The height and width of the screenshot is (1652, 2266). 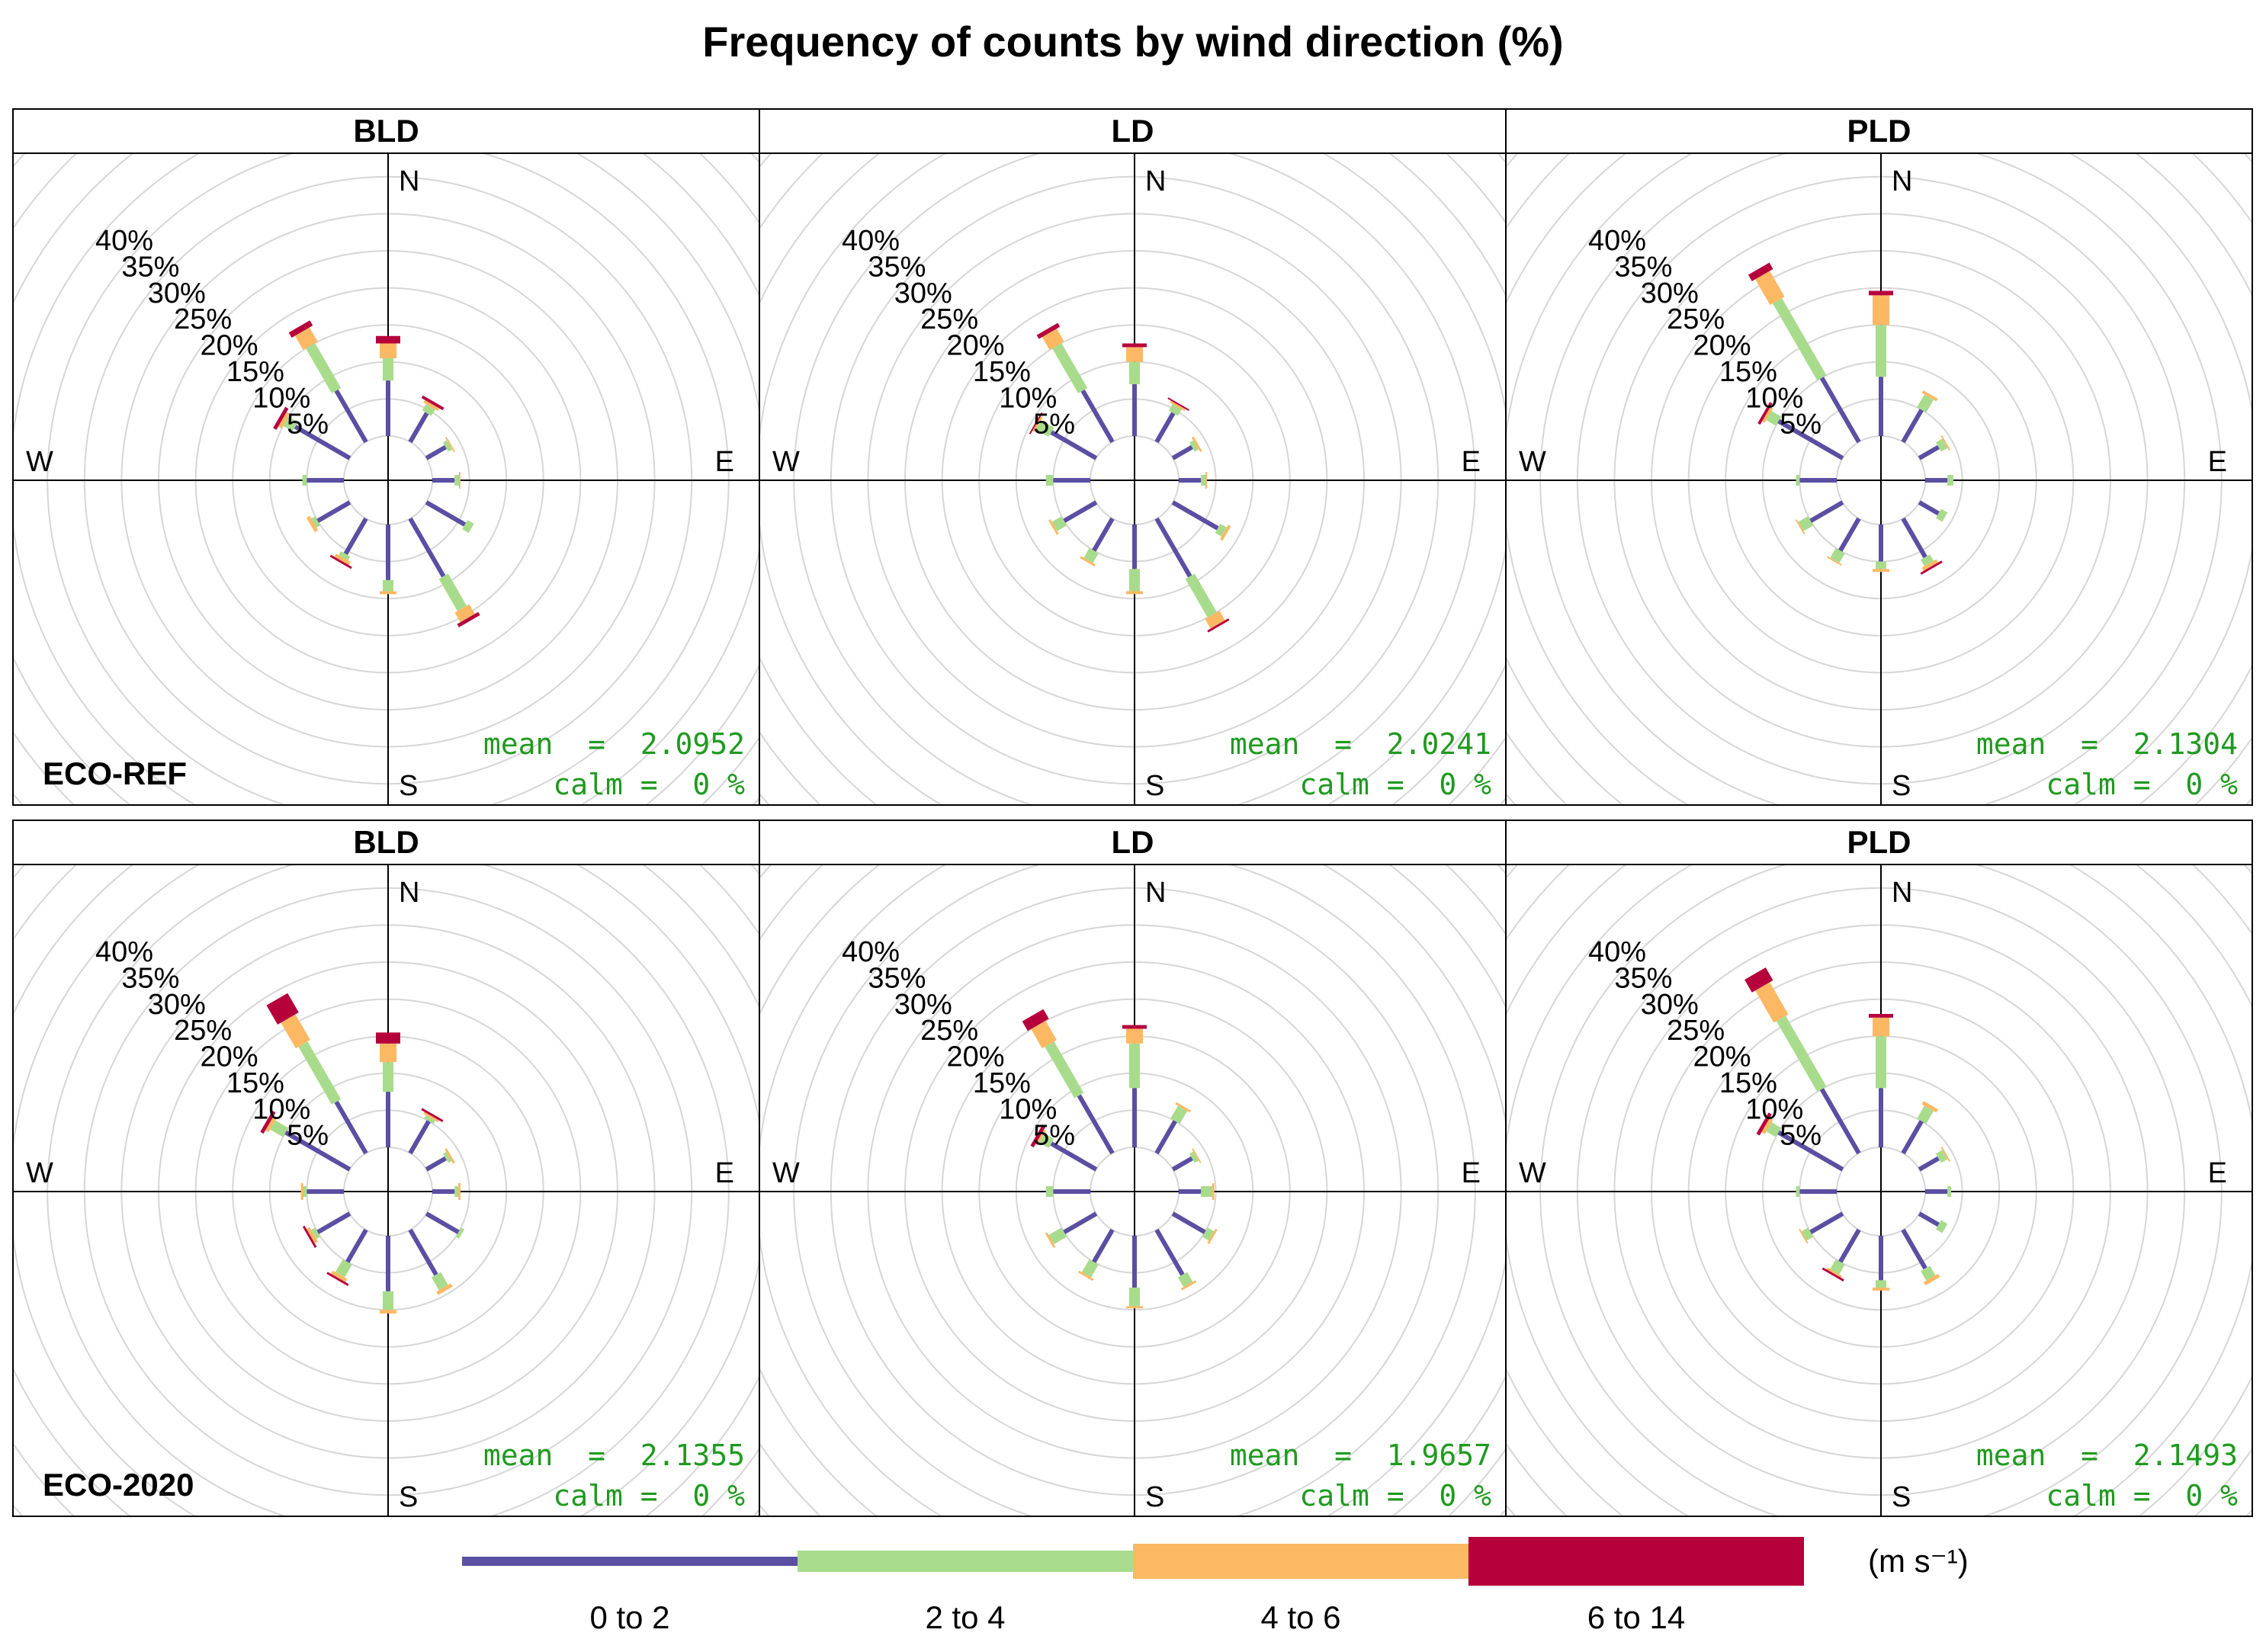 I want to click on panel-title: LD, so click(x=1132, y=132).